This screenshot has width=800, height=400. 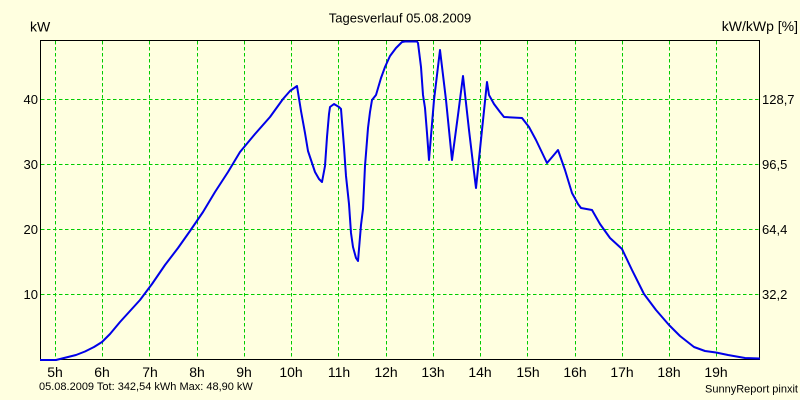 I want to click on svg-text: 9h, so click(x=244, y=372).